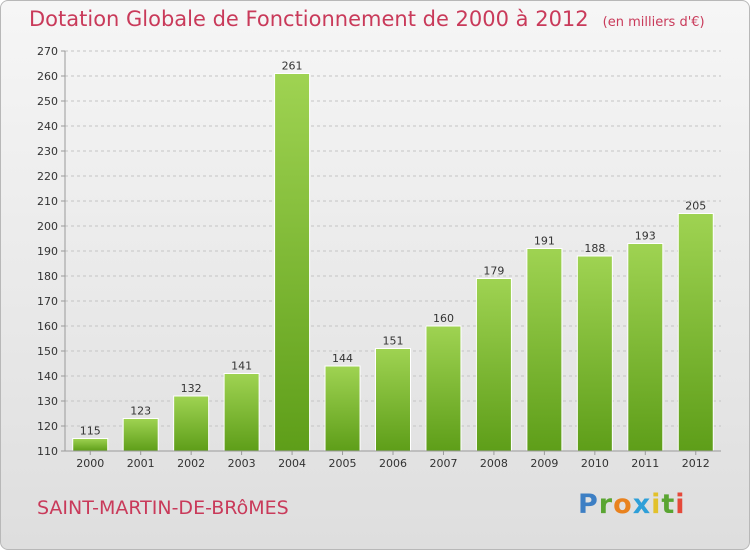  What do you see at coordinates (595, 463) in the screenshot?
I see `x-tick-label: 2010` at bounding box center [595, 463].